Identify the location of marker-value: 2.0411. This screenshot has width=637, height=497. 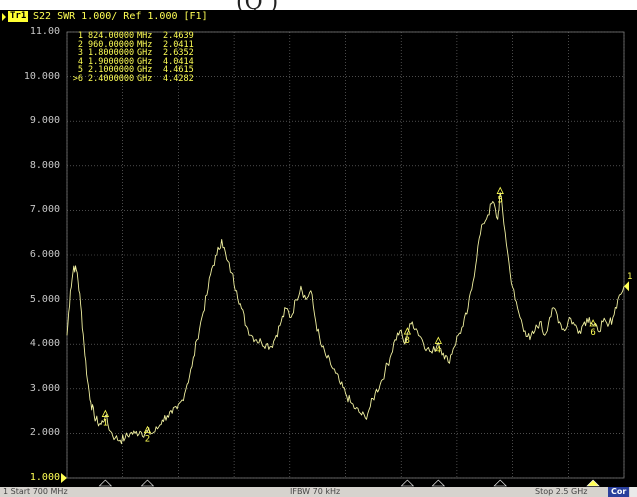
(178, 44).